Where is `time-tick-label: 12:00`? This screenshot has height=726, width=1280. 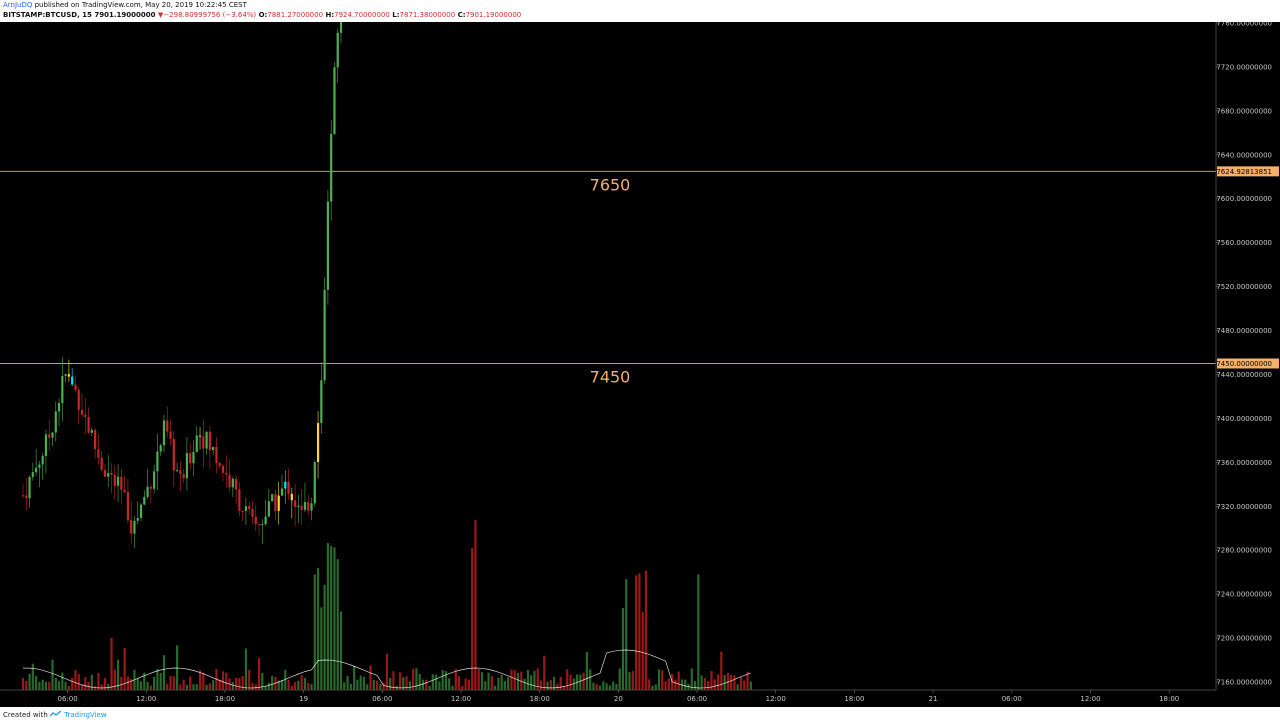
time-tick-label: 12:00 is located at coordinates (776, 699).